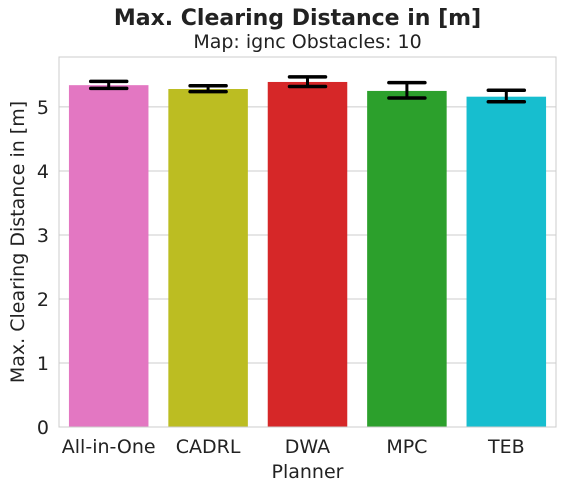  Describe the element at coordinates (18, 242) in the screenshot. I see `y-axis-label: Max. Clearing Distance in [m]` at that location.